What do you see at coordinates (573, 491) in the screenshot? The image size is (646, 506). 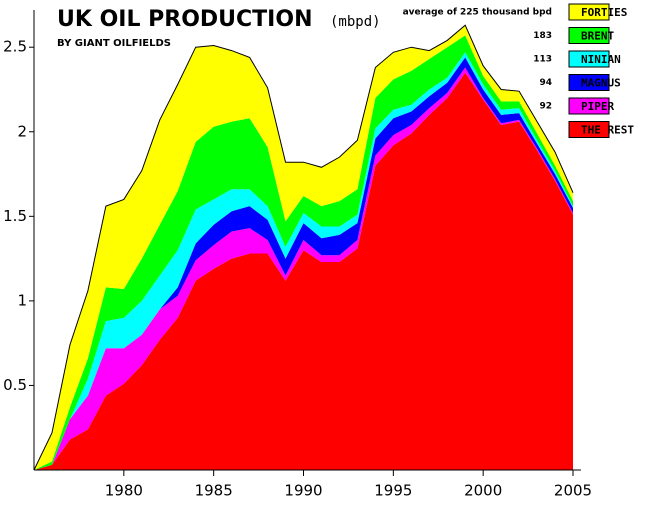 I see `x-tick-label: 2005` at bounding box center [573, 491].